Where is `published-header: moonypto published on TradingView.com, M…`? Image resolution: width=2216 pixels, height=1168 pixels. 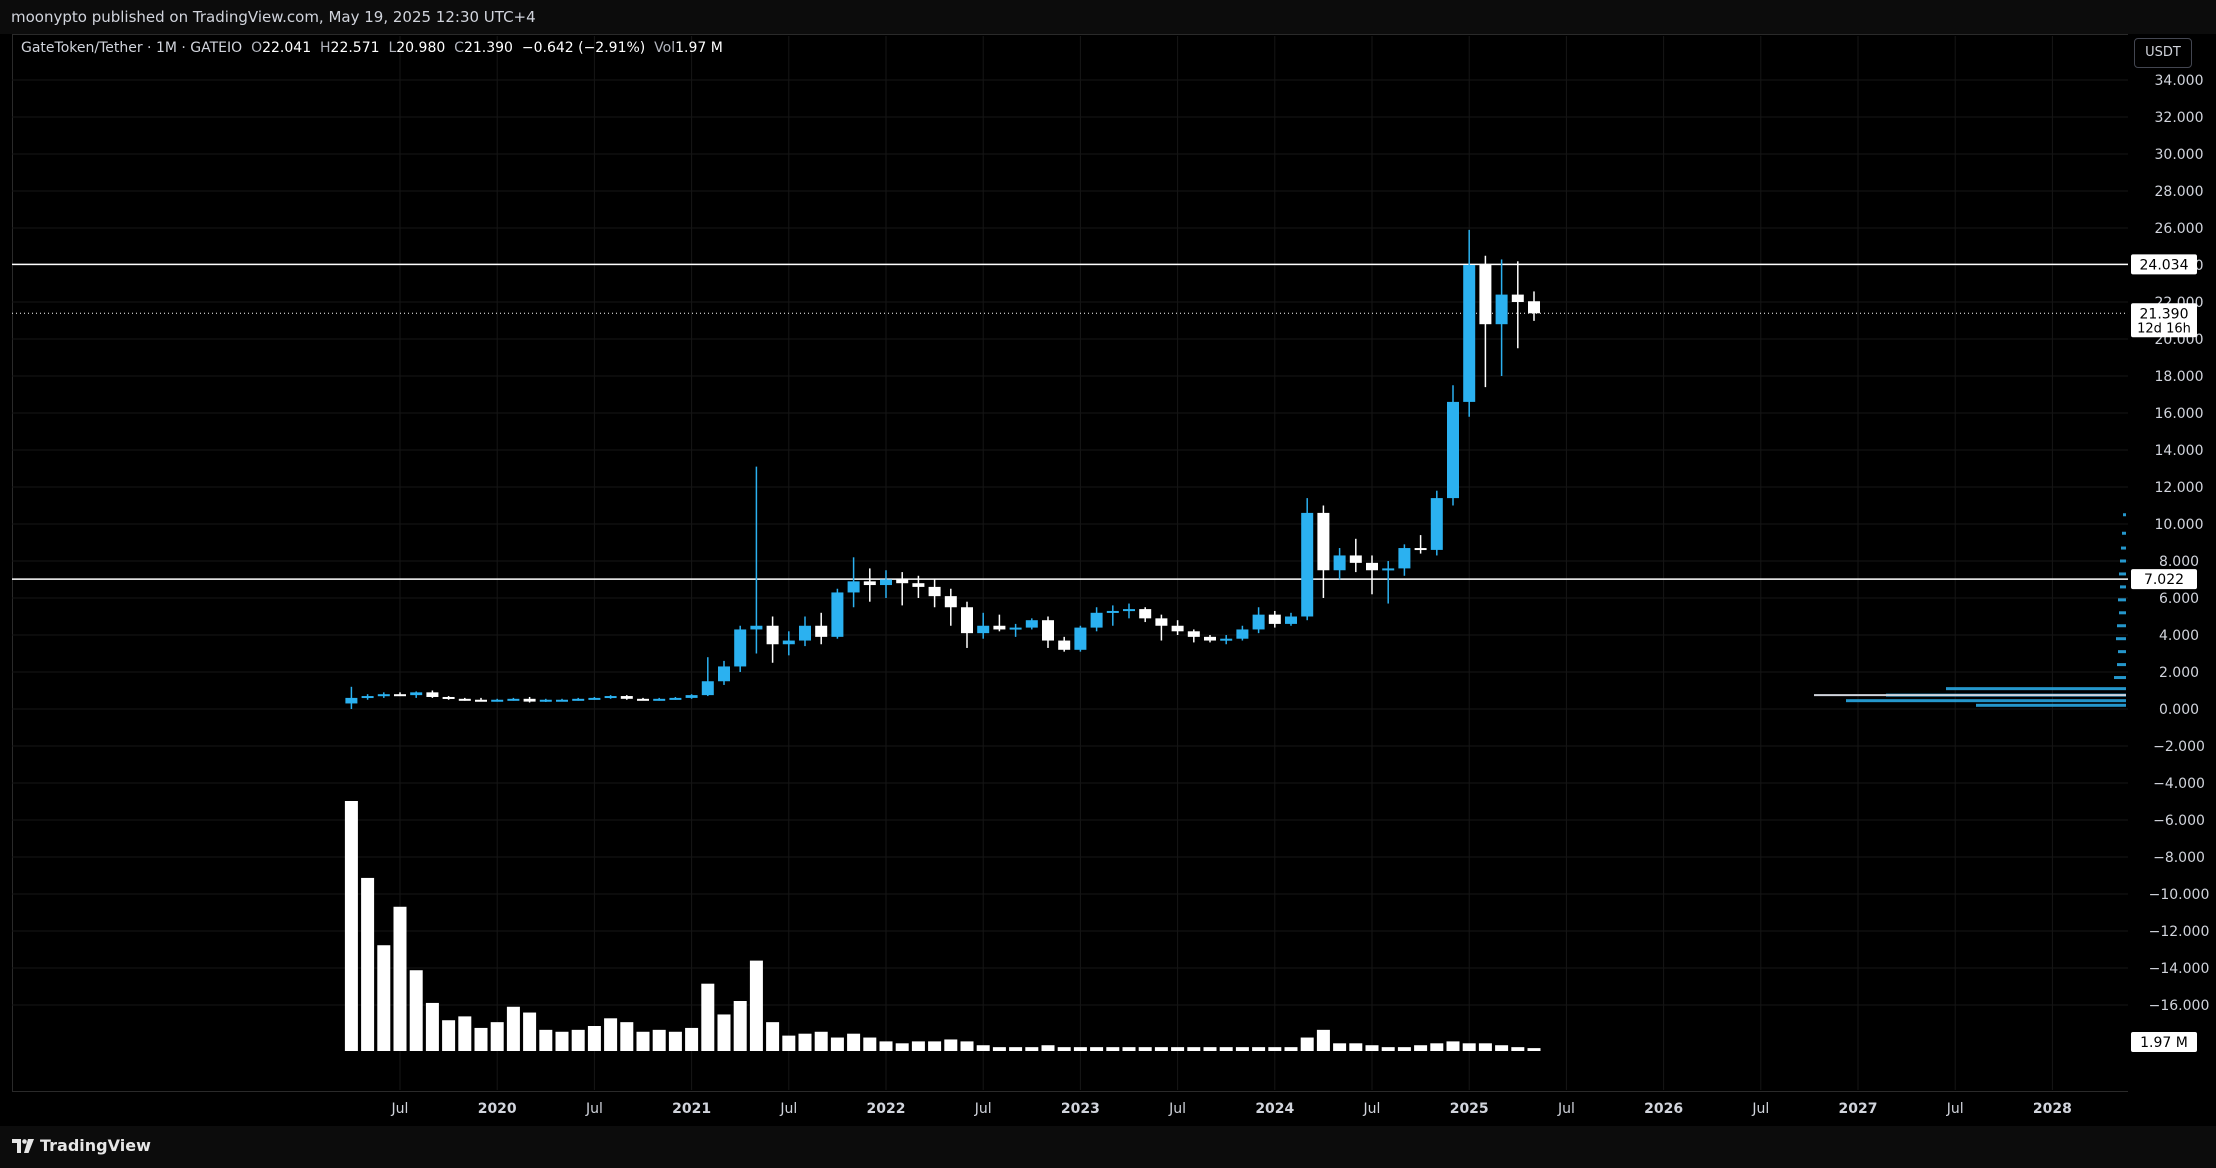
published-header: moonypto published on TradingView.com, M… is located at coordinates (1108, 17).